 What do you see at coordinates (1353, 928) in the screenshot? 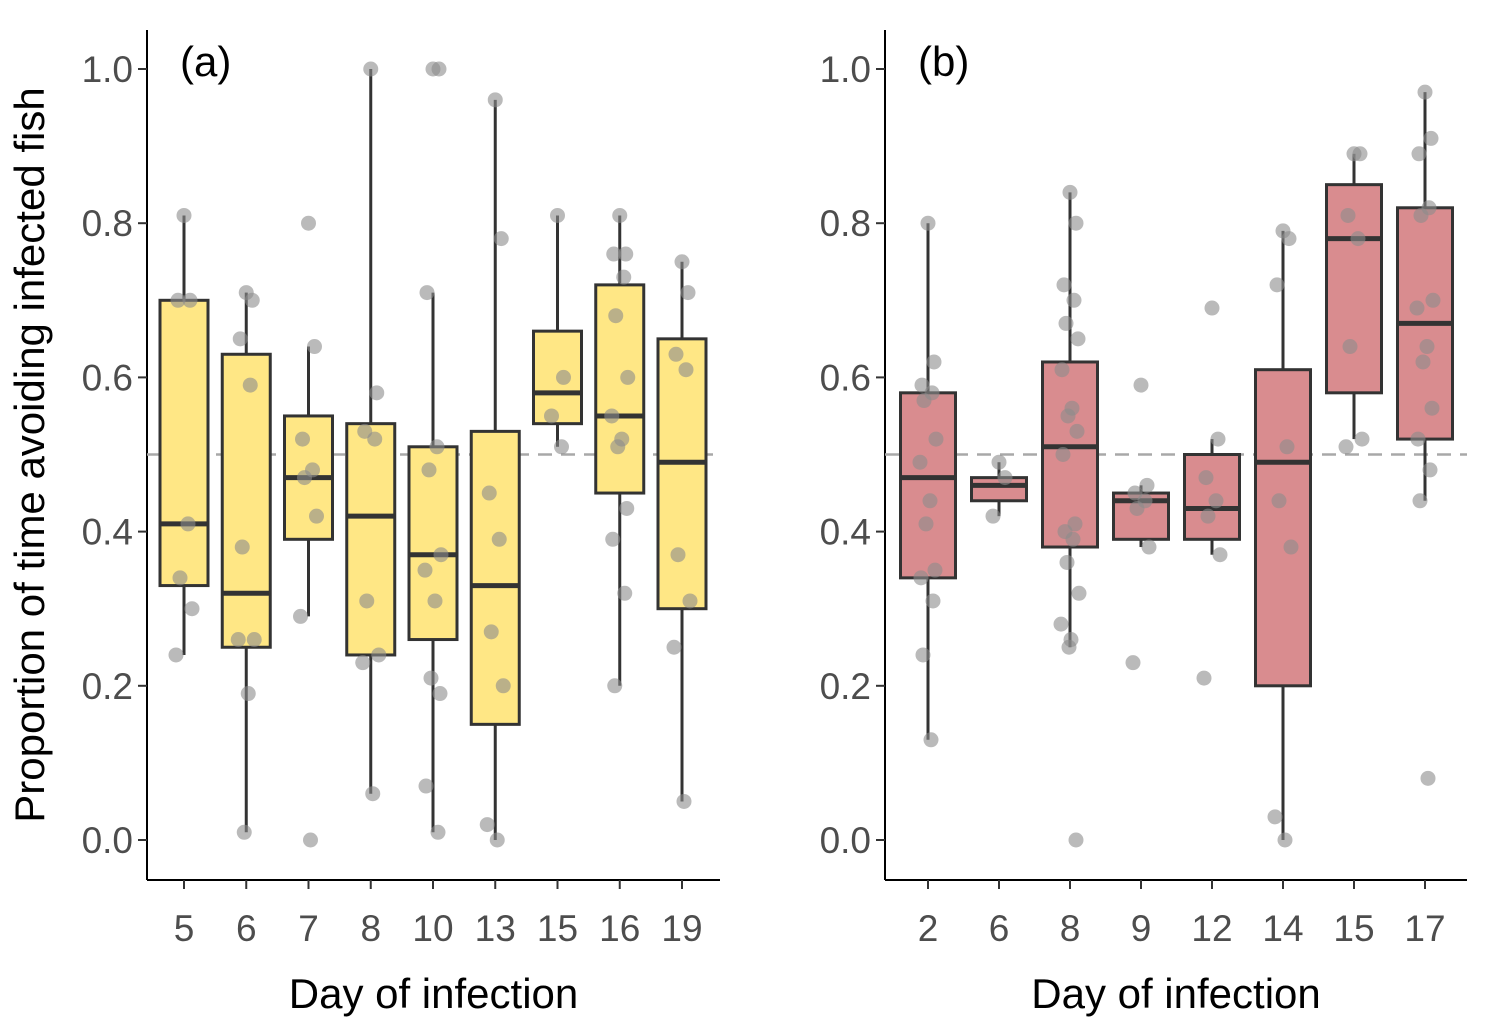
I see `x-tick-label: 15` at bounding box center [1353, 928].